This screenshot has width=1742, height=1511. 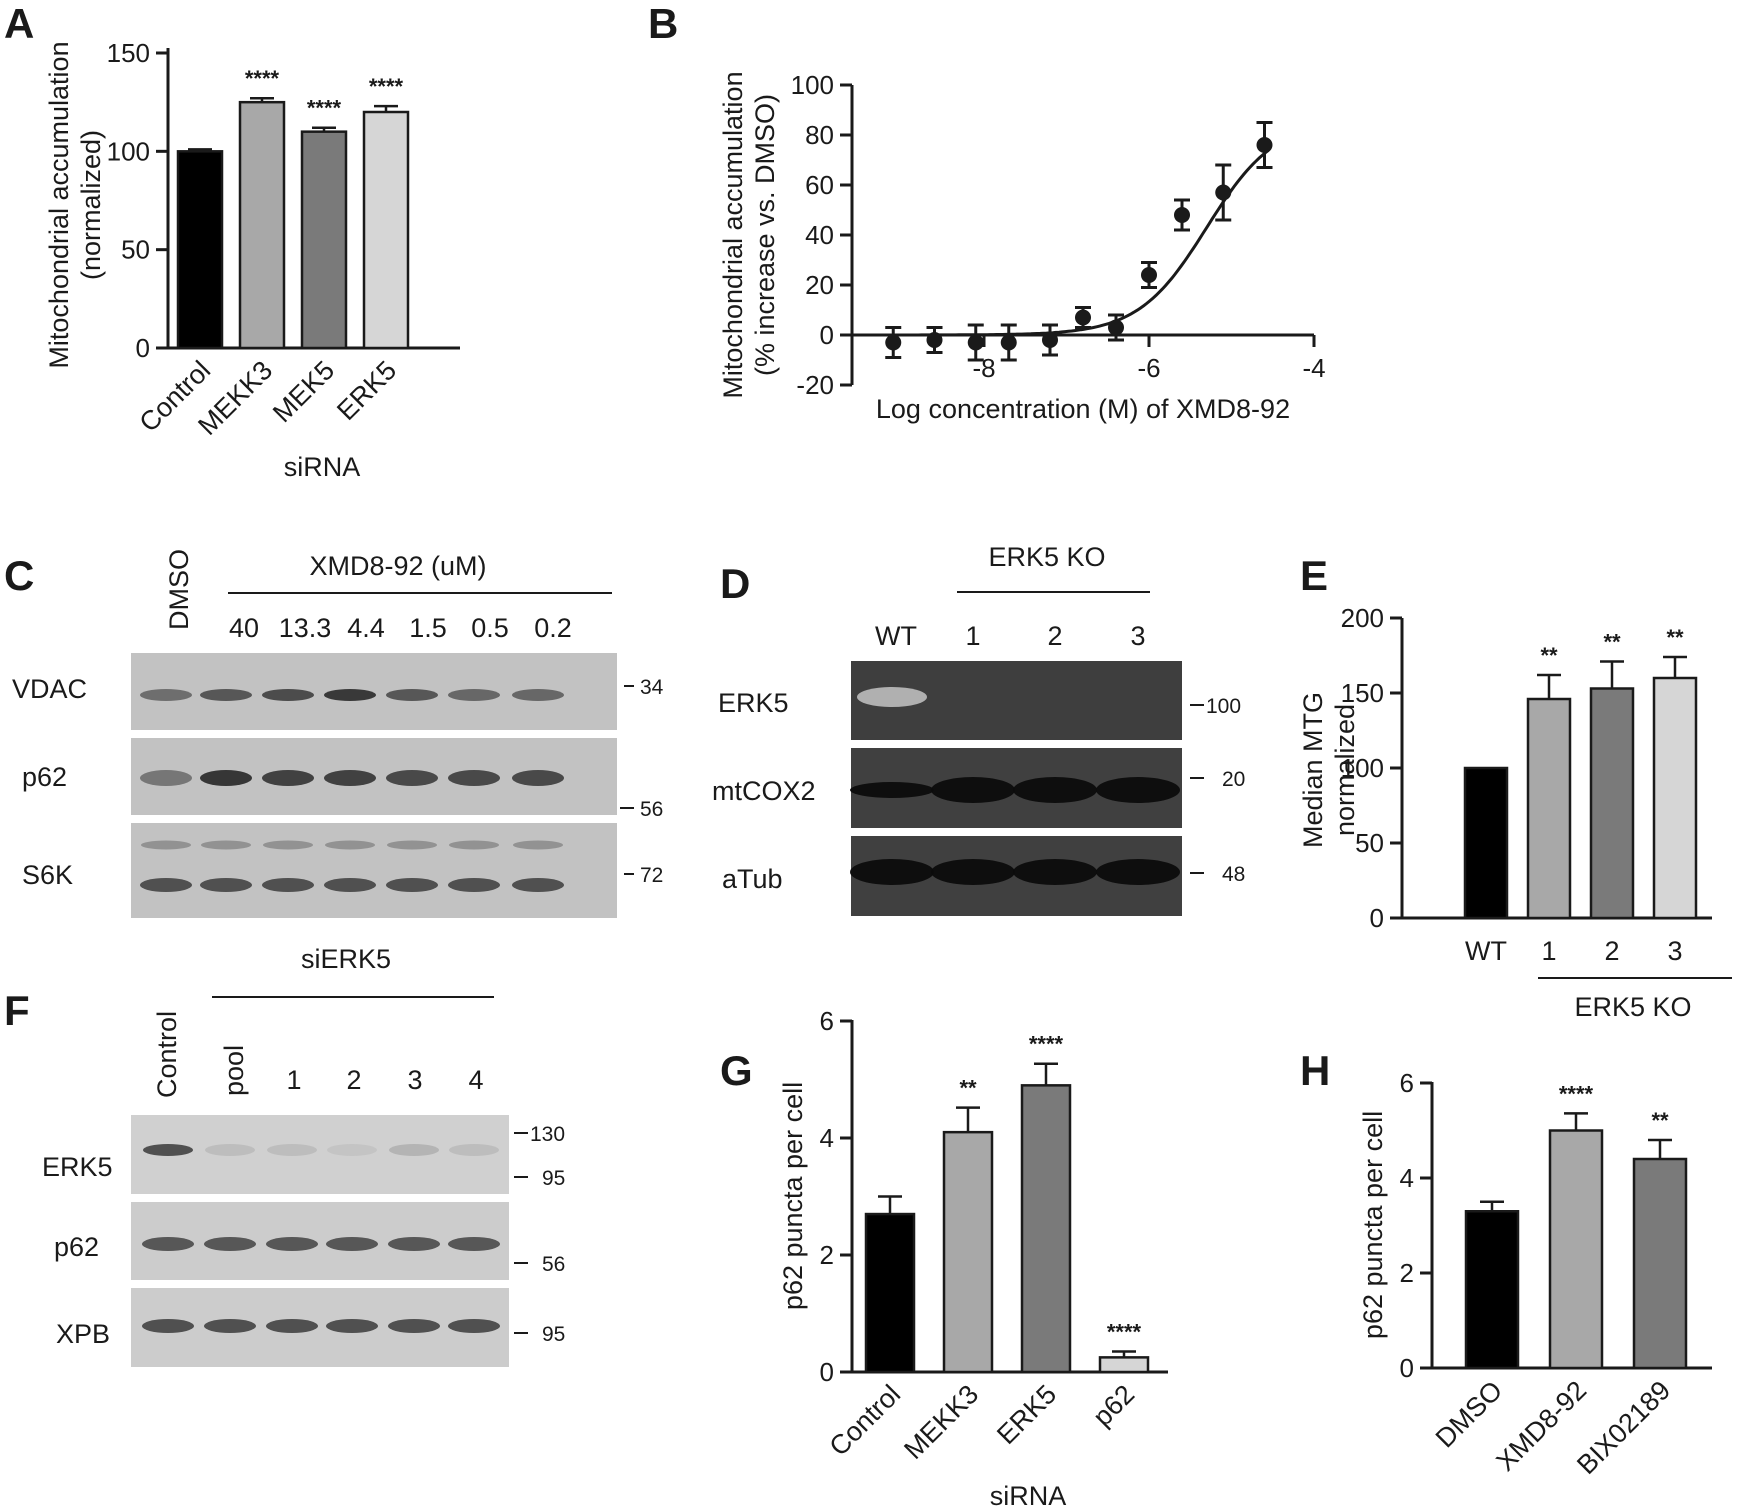 What do you see at coordinates (972, 636) in the screenshot?
I see `blot-d-lane-label: 1` at bounding box center [972, 636].